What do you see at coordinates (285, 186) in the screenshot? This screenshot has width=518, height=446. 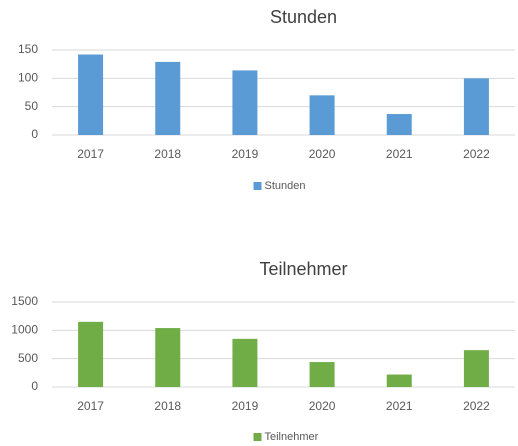 I see `legend-label: Stunden` at bounding box center [285, 186].